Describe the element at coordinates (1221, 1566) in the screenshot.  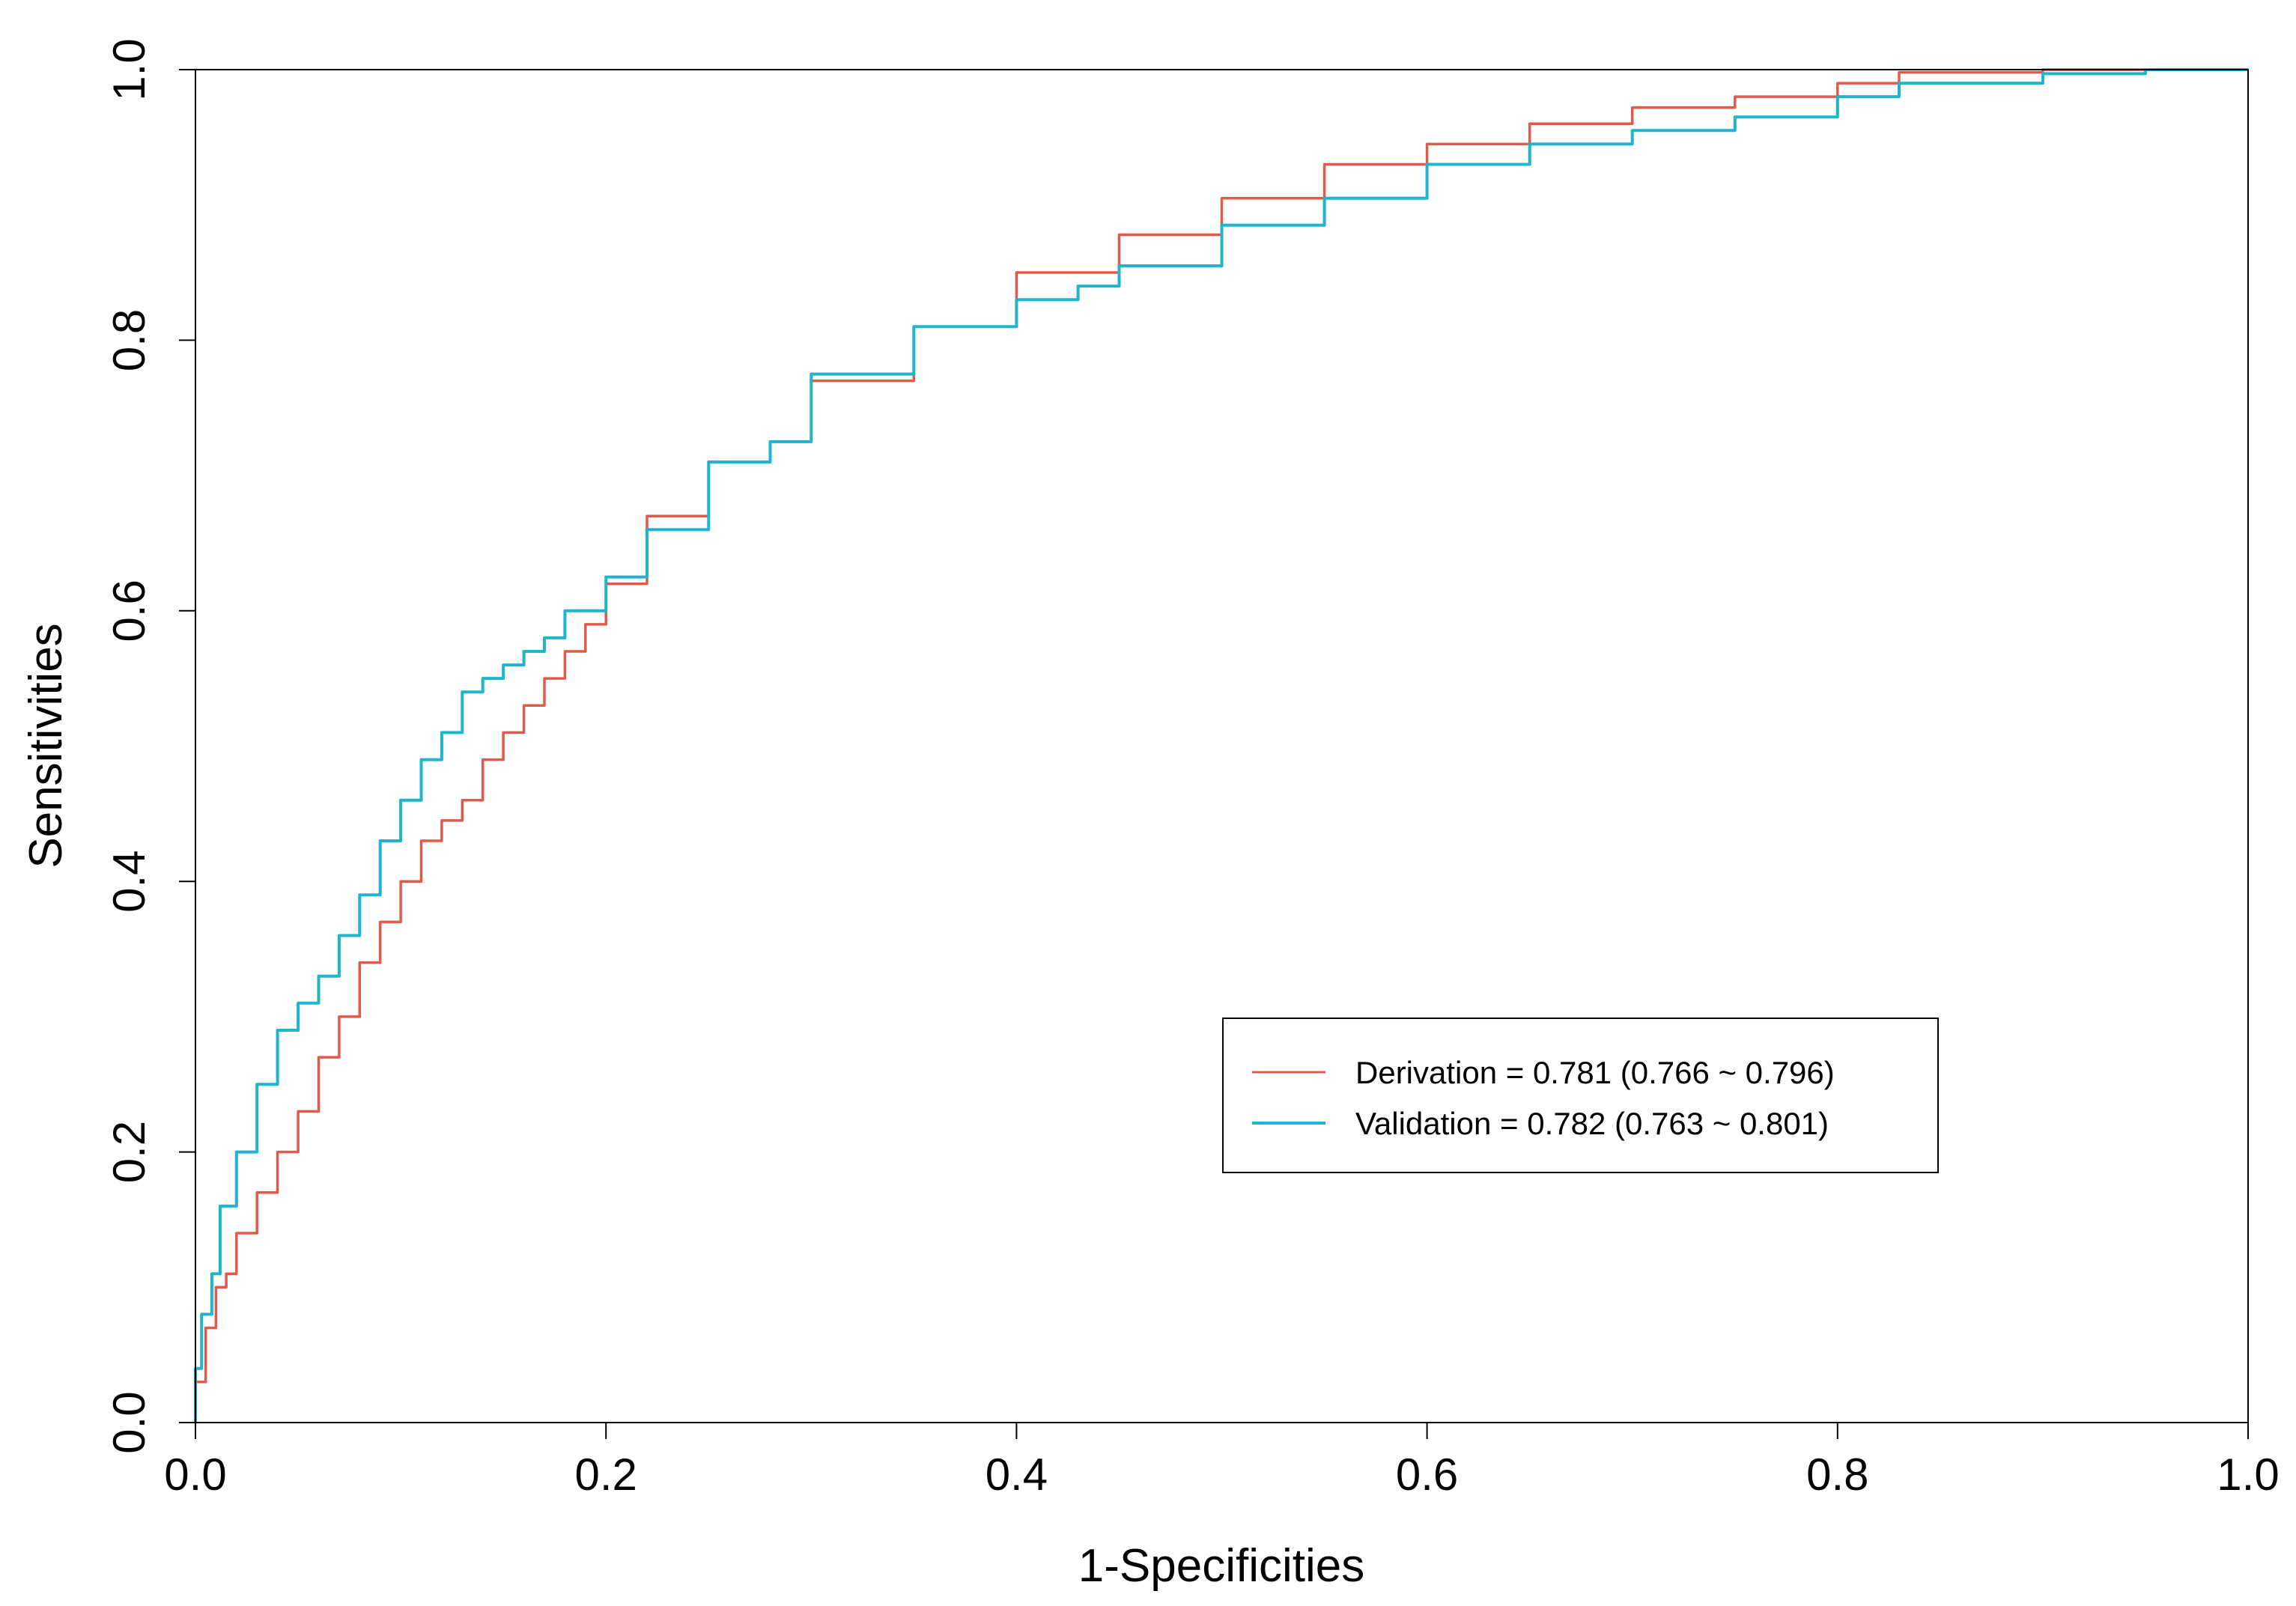
I see `x-axis-title: 1-Specificities` at that location.